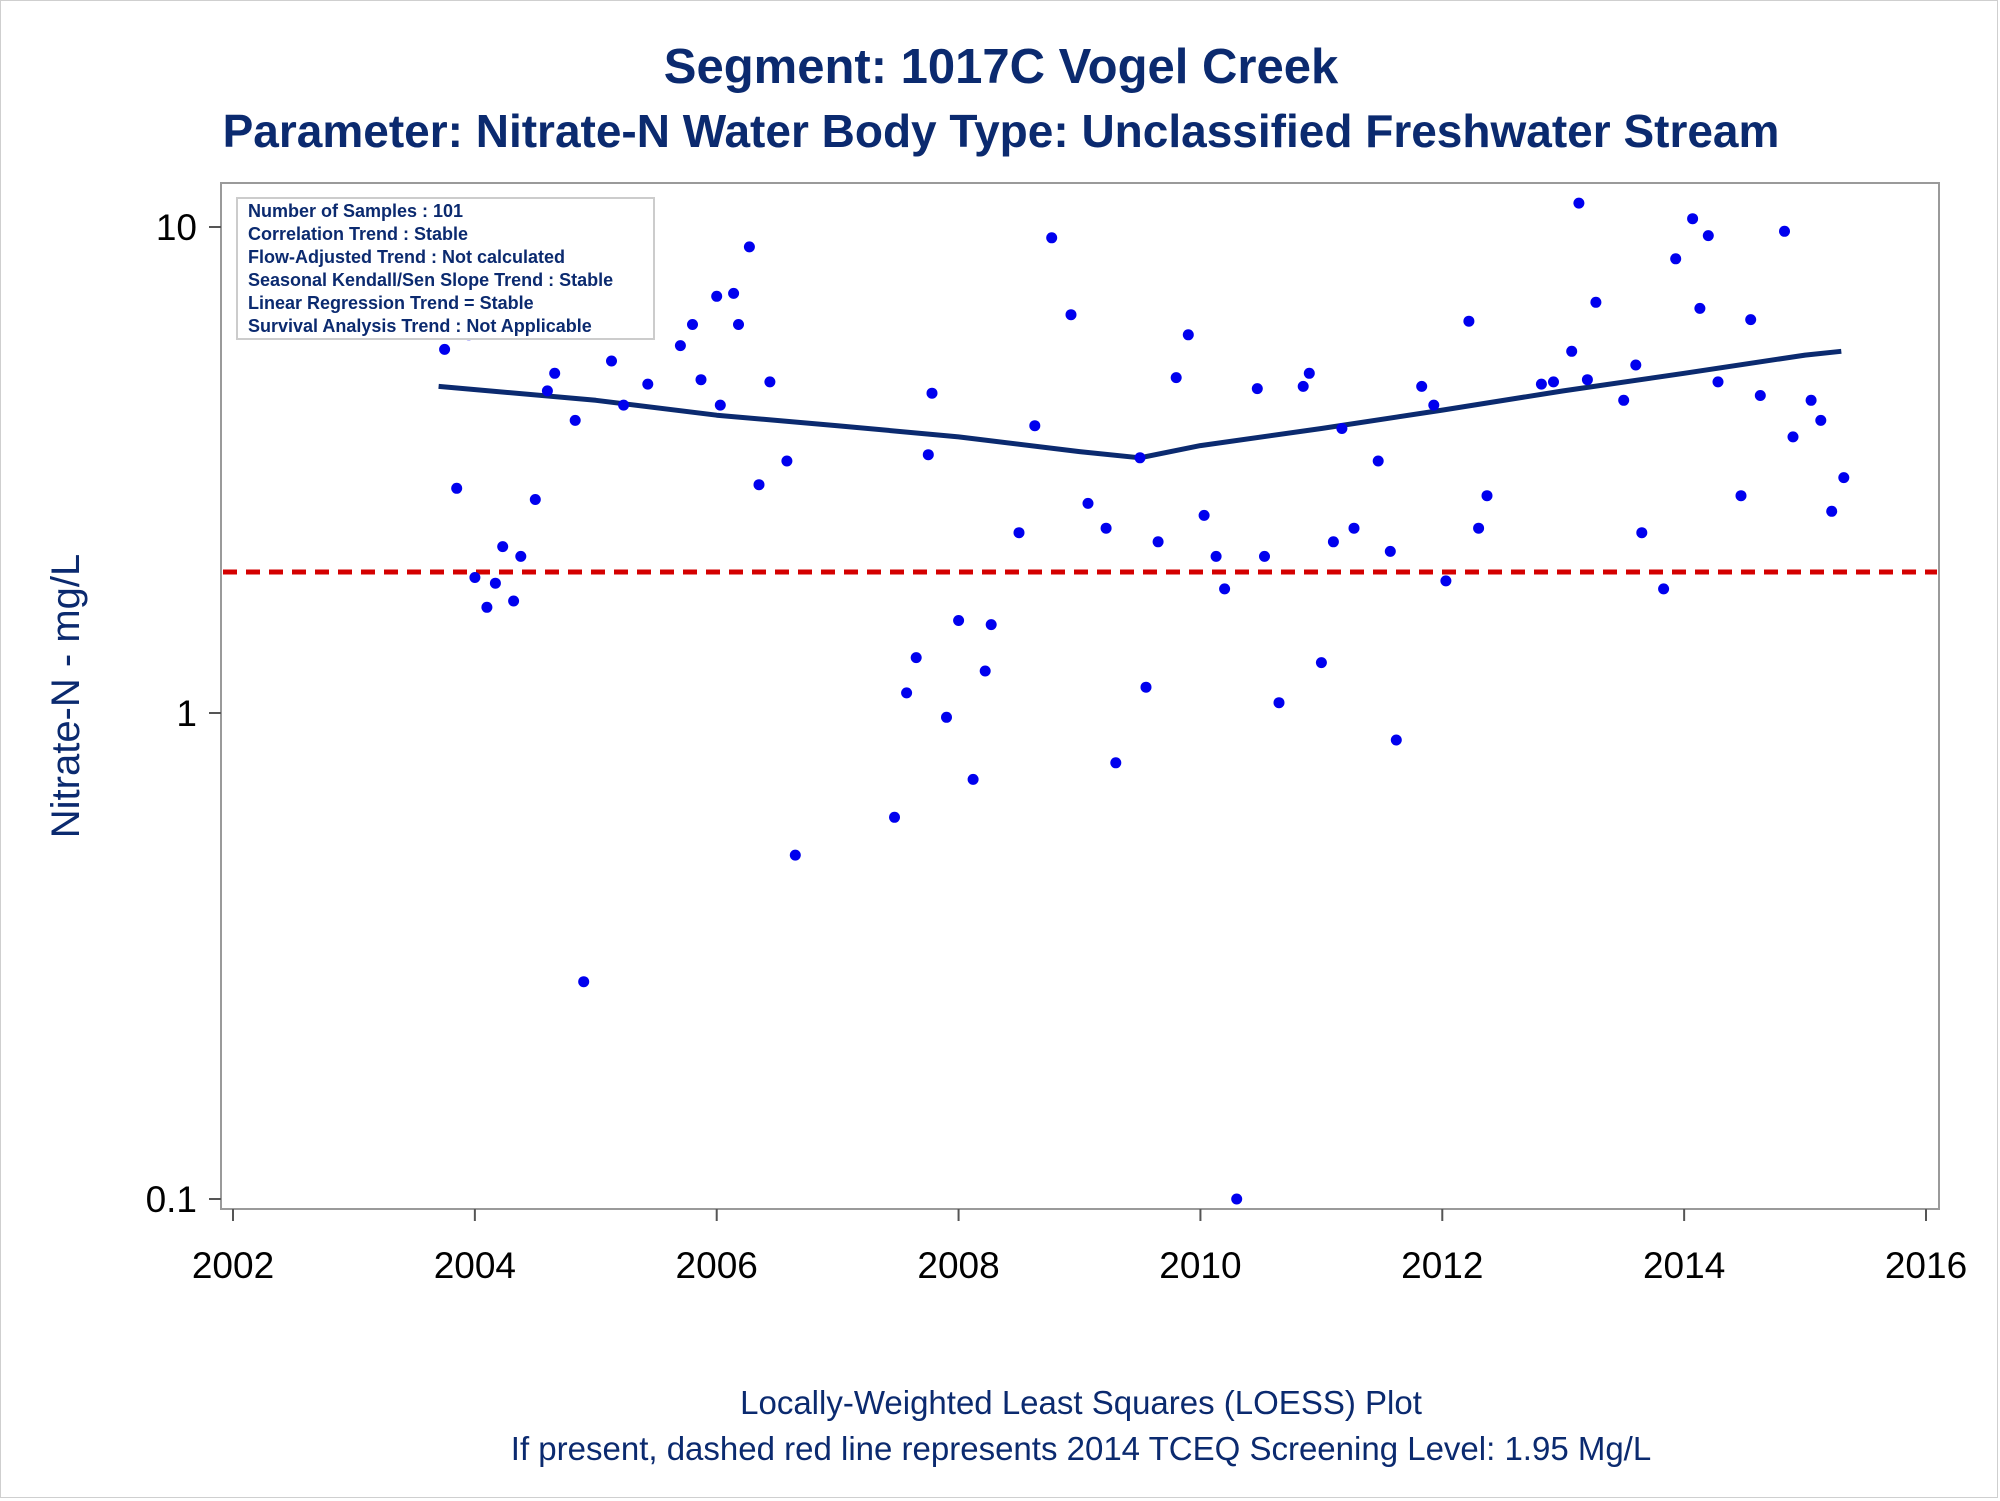 The image size is (2000, 1501). What do you see at coordinates (1200, 1265) in the screenshot?
I see `x-tick-label: 2010` at bounding box center [1200, 1265].